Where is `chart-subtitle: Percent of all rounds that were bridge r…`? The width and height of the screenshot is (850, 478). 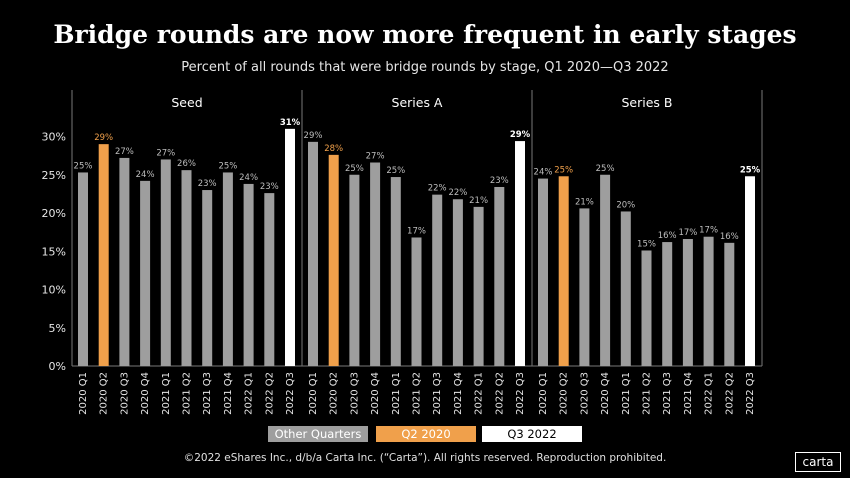
chart-subtitle: Percent of all rounds that were bridge r… is located at coordinates (425, 67).